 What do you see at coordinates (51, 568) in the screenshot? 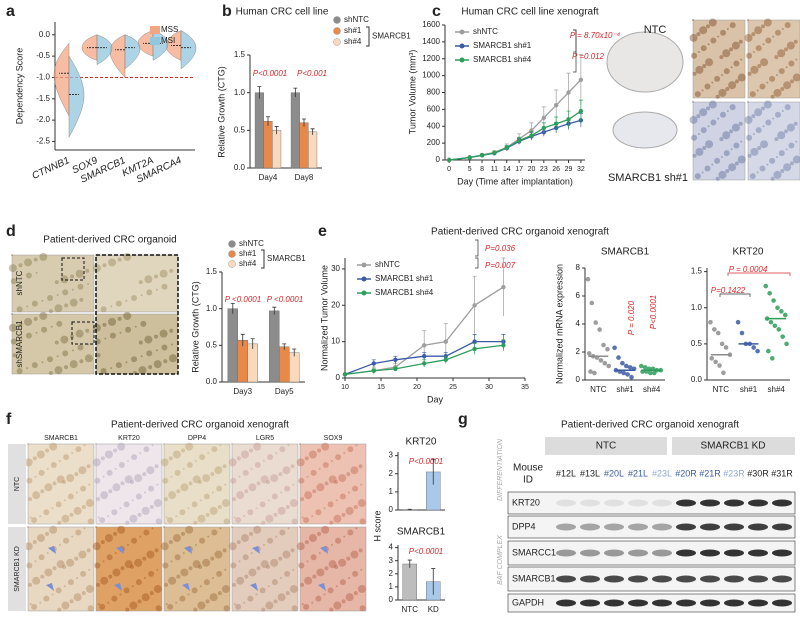
I see `arrow` at bounding box center [51, 568].